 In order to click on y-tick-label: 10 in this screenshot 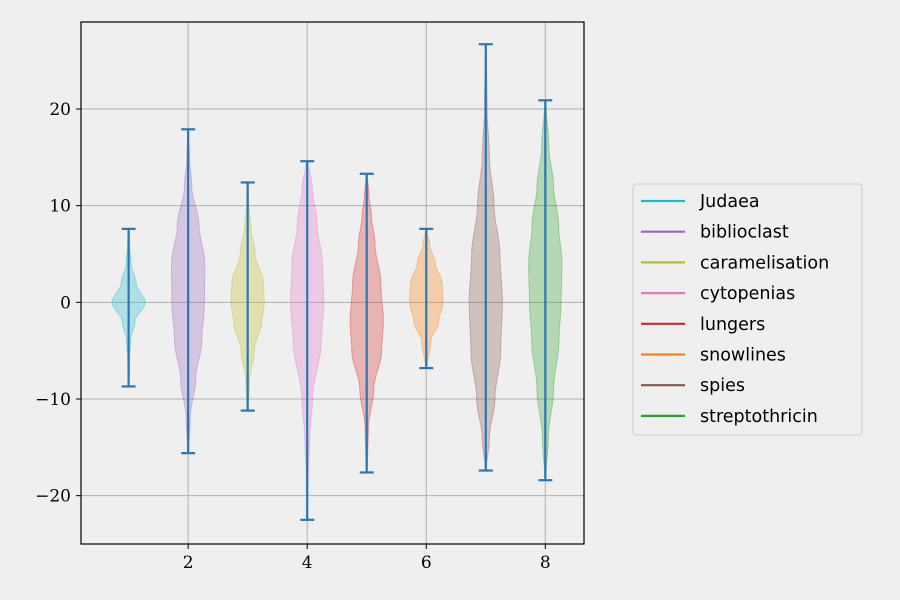, I will do `click(60, 207)`.